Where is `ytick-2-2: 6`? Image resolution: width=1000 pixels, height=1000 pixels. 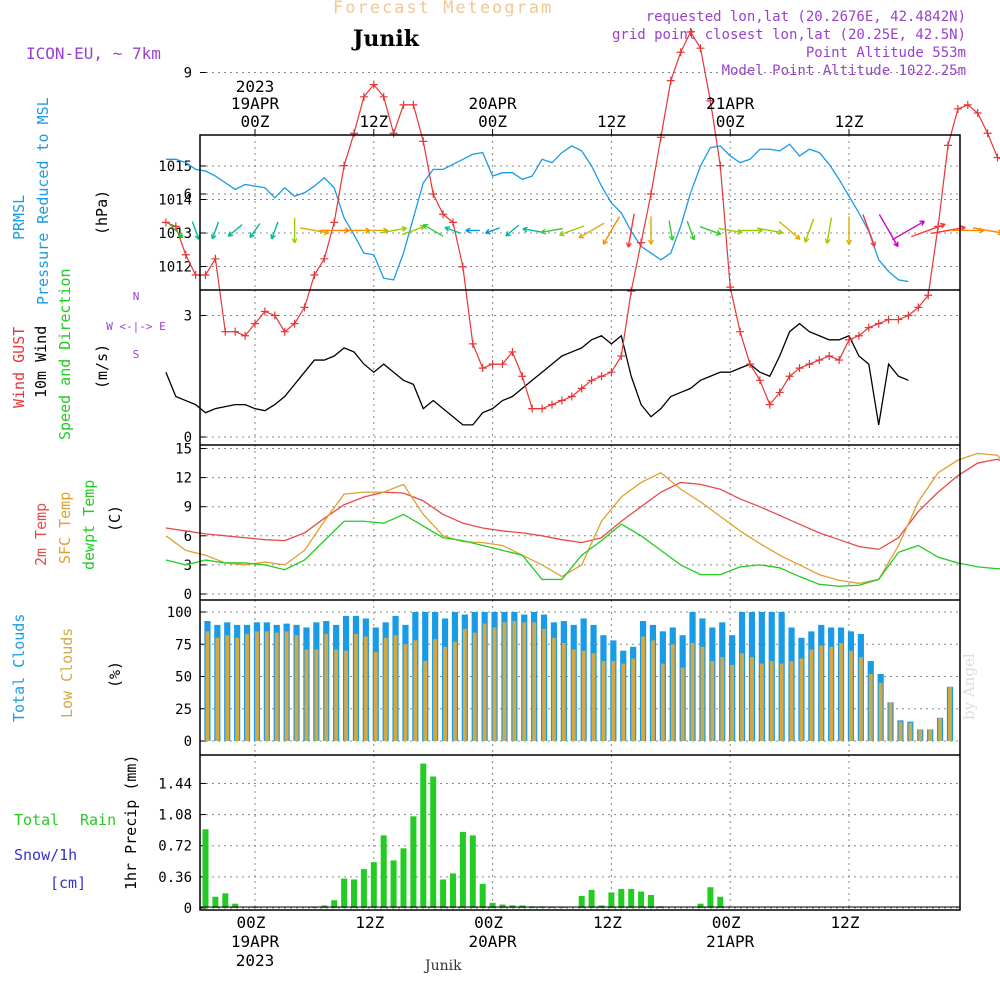 ytick-2-2: 6 is located at coordinates (188, 537).